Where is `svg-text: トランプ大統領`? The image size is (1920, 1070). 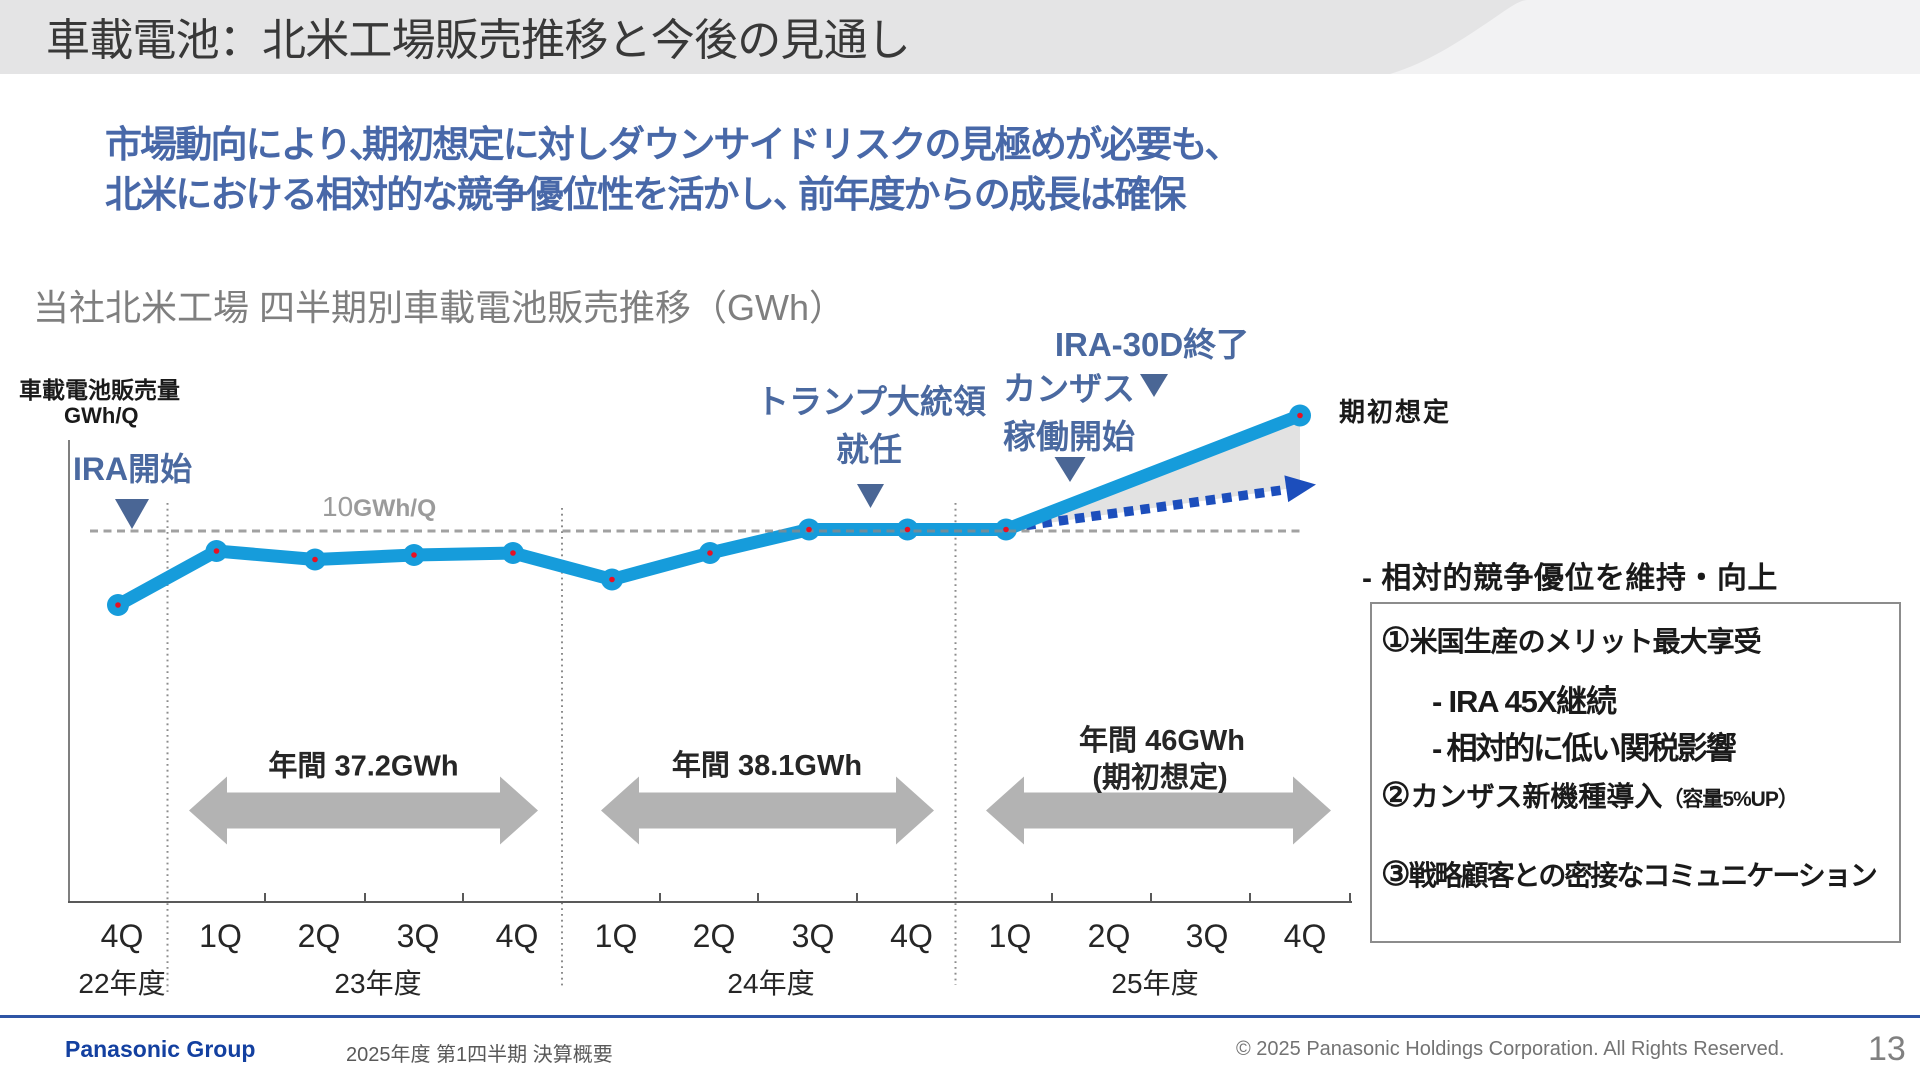
svg-text: トランプ大統領 is located at coordinates (871, 401).